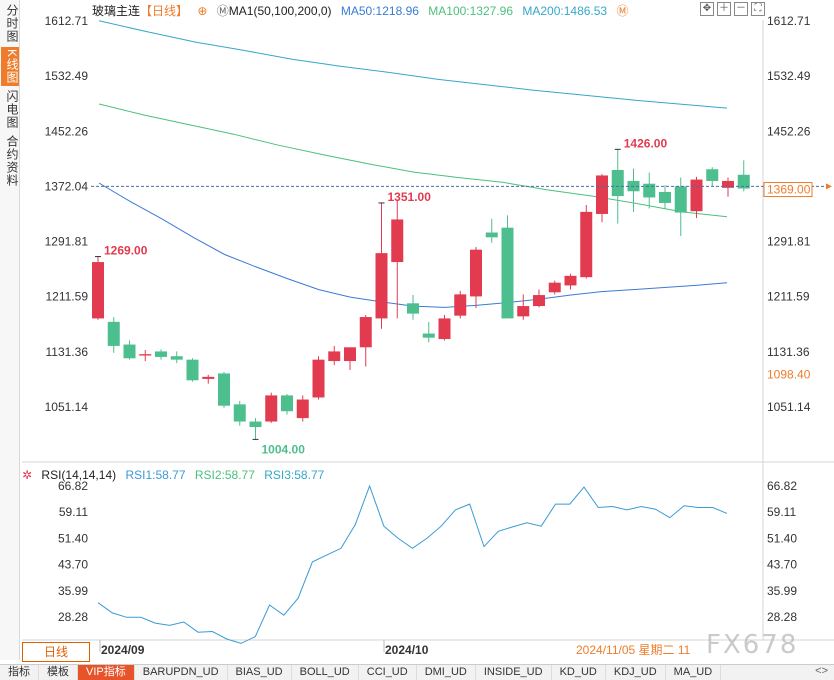 The height and width of the screenshot is (680, 834). Describe the element at coordinates (694, 672) in the screenshot. I see `tab-ma: MA_UD` at that location.